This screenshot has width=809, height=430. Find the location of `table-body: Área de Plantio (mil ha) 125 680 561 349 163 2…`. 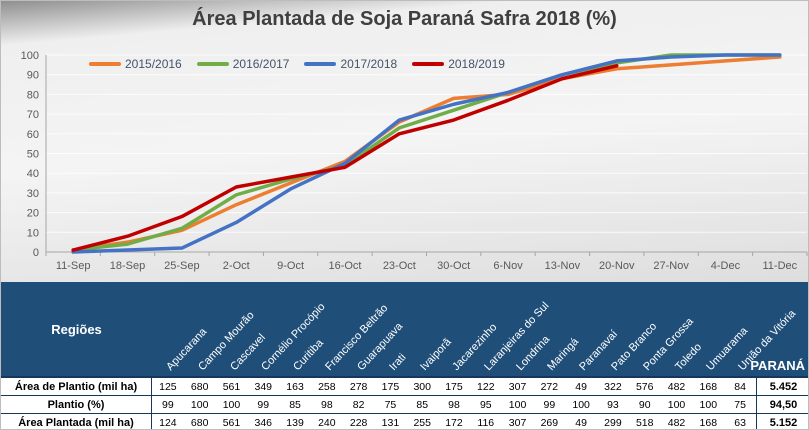

table-body: Área de Plantio (mil ha) 125 680 561 349 163 2… is located at coordinates (404, 402).